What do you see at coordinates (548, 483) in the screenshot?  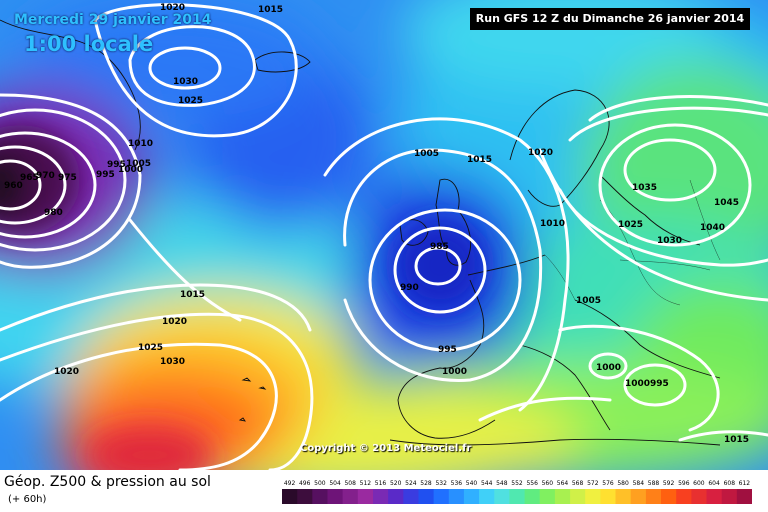 I see `legend-tick-label: 560` at bounding box center [548, 483].